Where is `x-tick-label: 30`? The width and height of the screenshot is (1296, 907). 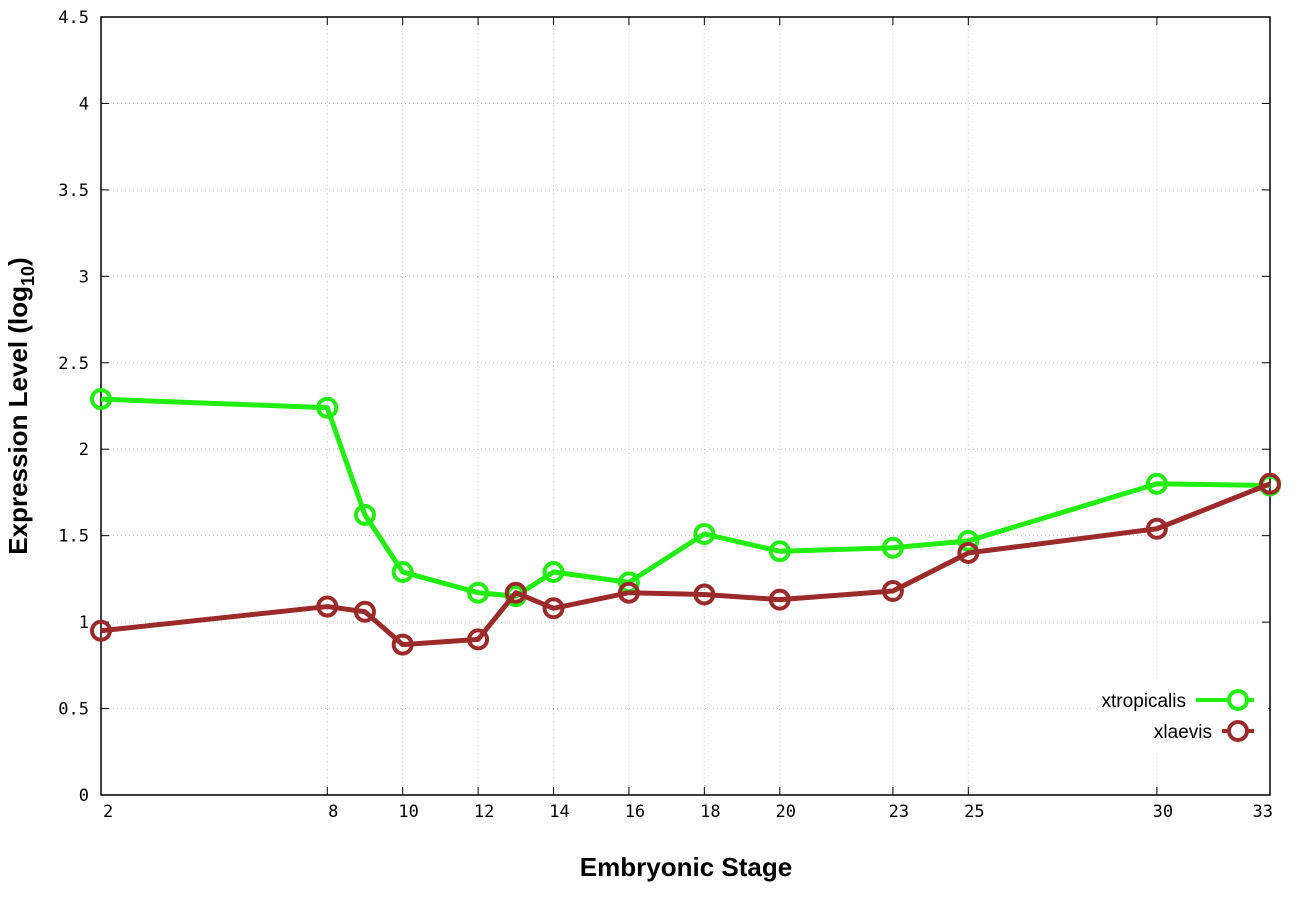 x-tick-label: 30 is located at coordinates (1163, 812).